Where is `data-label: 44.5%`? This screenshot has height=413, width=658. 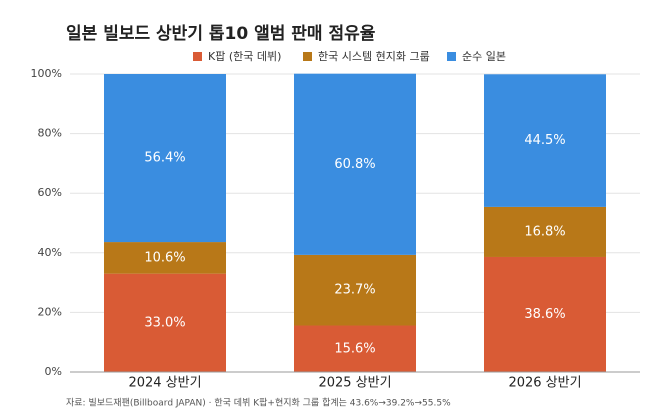
data-label: 44.5% is located at coordinates (544, 140).